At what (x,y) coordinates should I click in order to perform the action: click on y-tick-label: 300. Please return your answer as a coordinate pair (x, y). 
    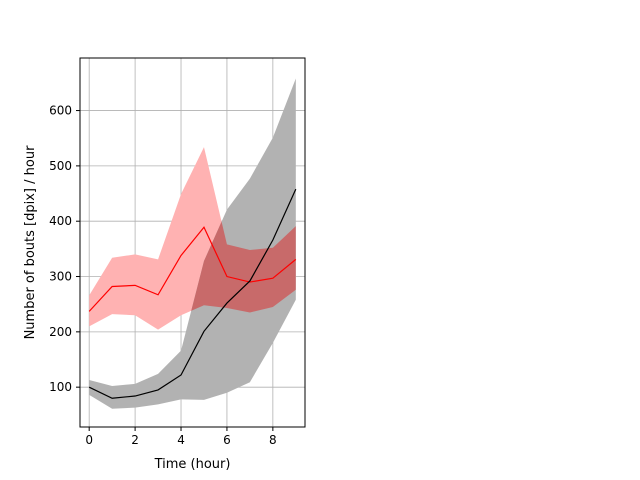
    Looking at the image, I should click on (60, 277).